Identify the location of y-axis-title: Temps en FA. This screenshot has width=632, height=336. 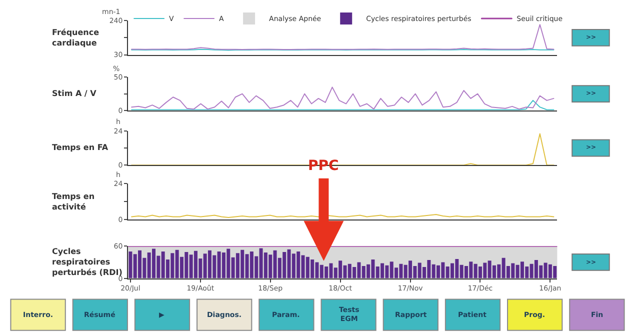
(80, 147).